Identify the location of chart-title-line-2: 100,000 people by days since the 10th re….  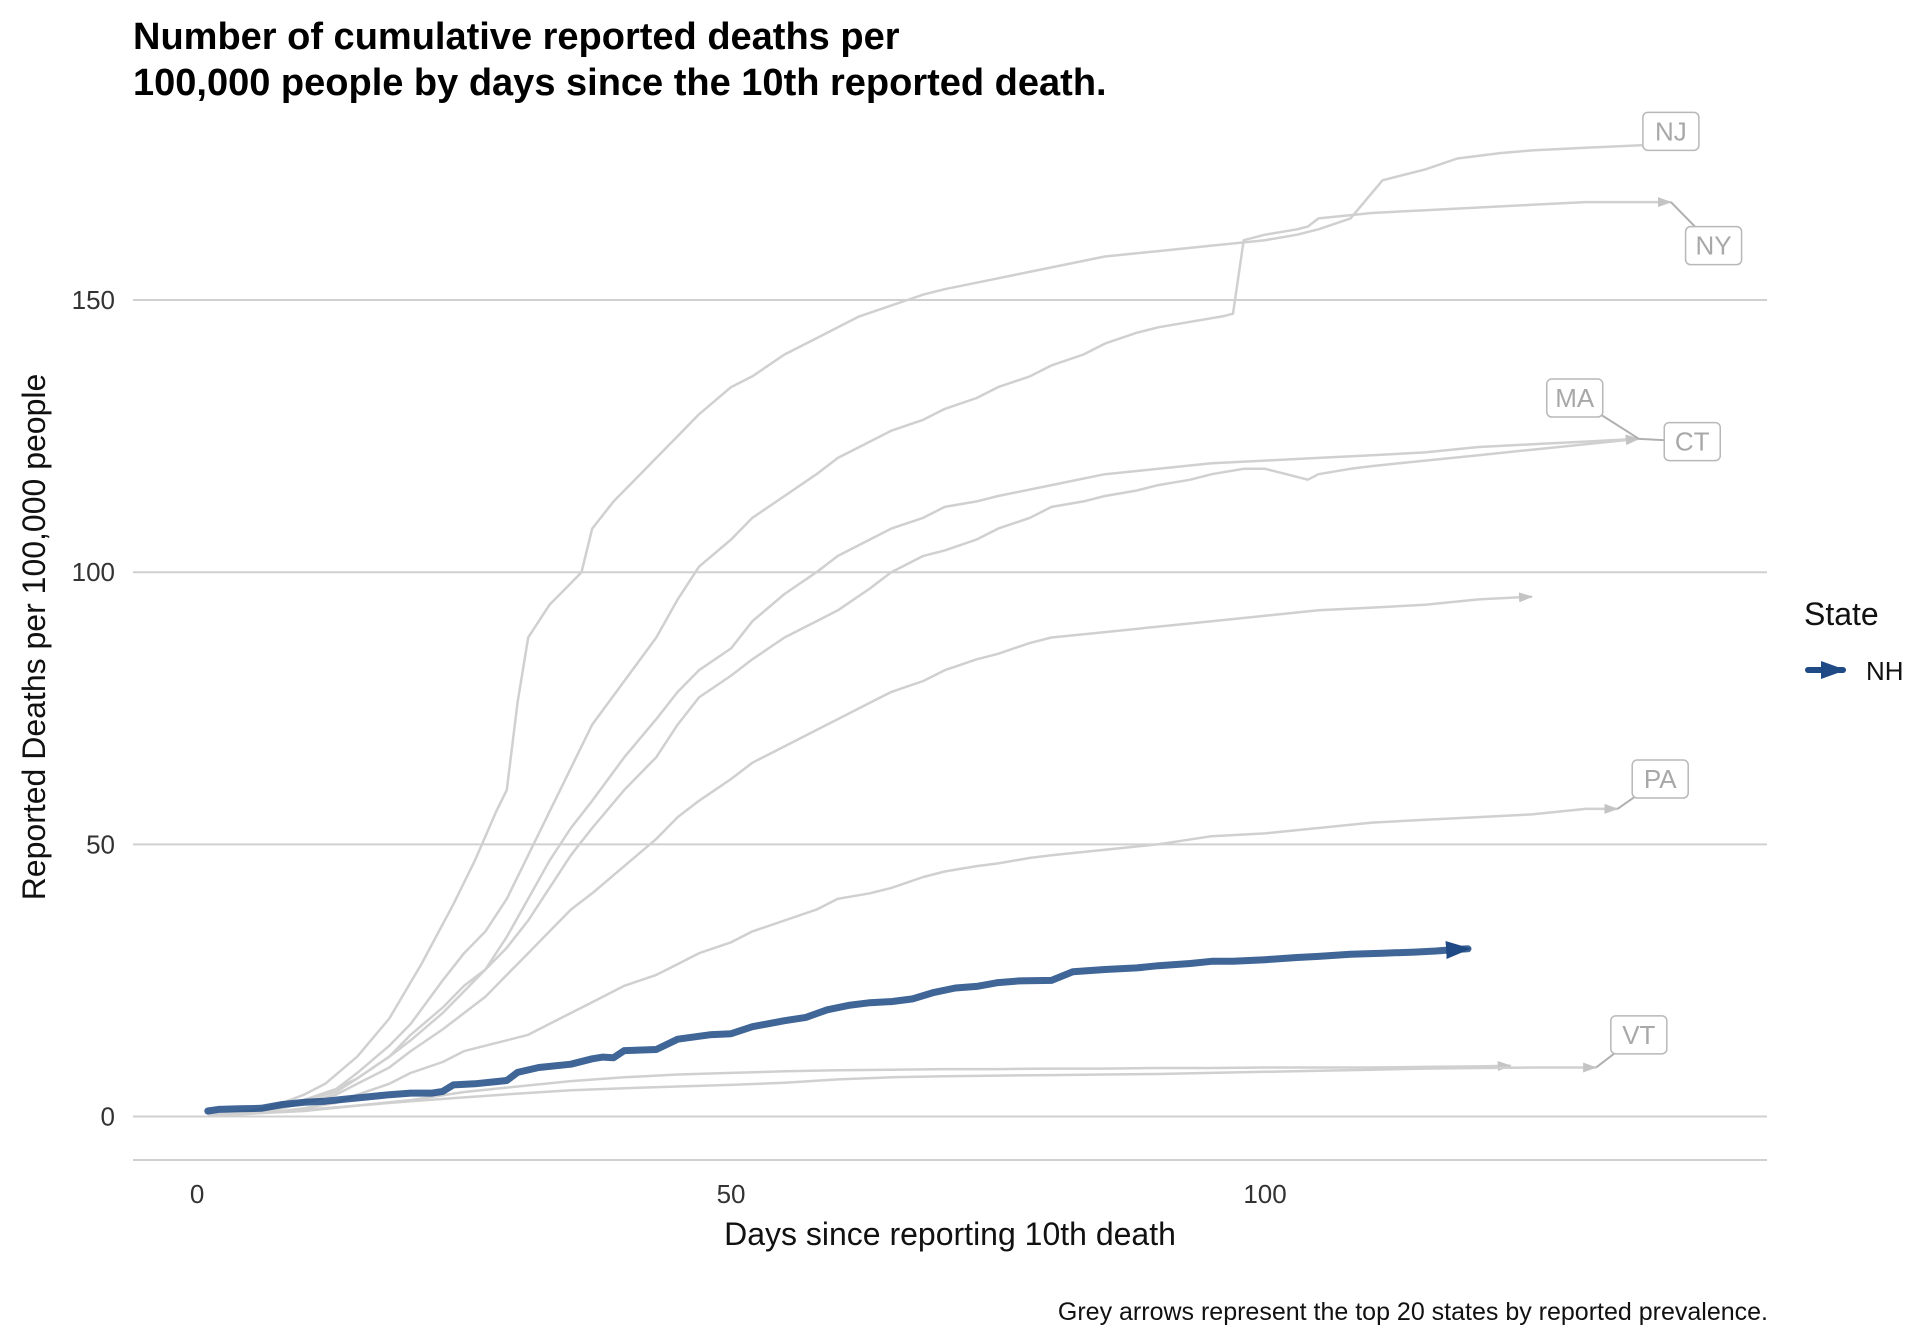
(620, 83).